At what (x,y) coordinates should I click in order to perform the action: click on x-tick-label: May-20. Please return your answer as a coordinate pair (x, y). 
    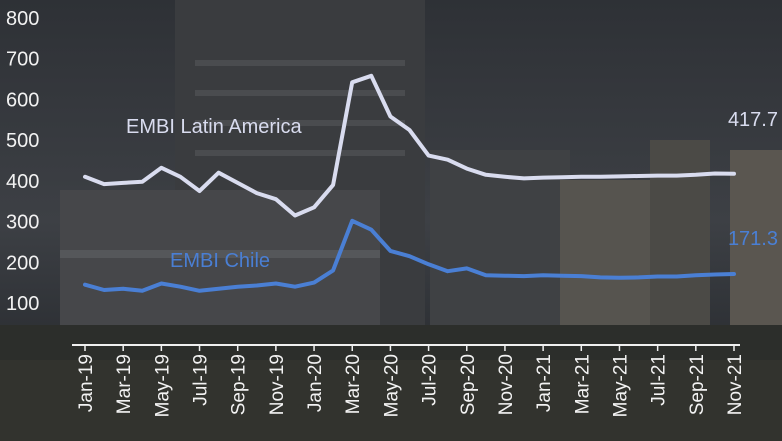
    Looking at the image, I should click on (391, 385).